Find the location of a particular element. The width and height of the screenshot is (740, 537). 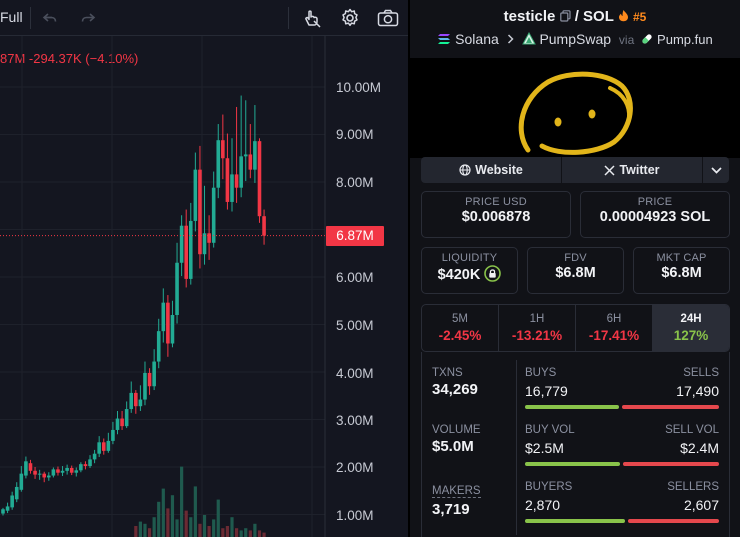

y-axis-label: 1.00M is located at coordinates (355, 515).